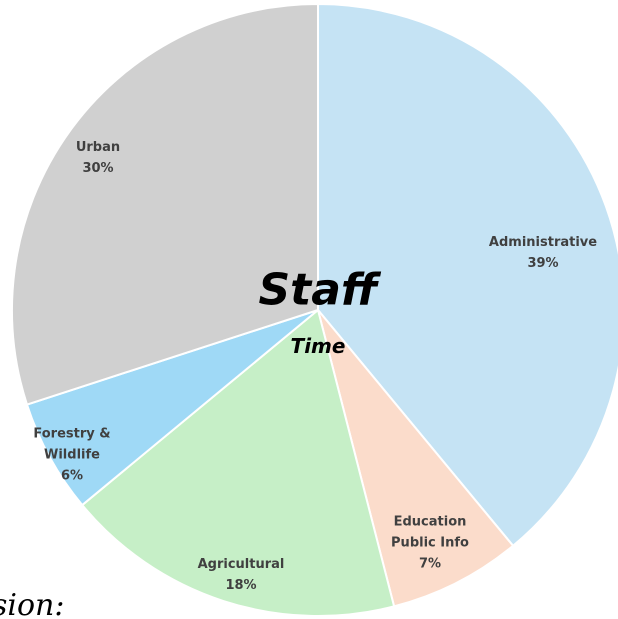  Describe the element at coordinates (543, 263) in the screenshot. I see `value-label: 39%` at that location.